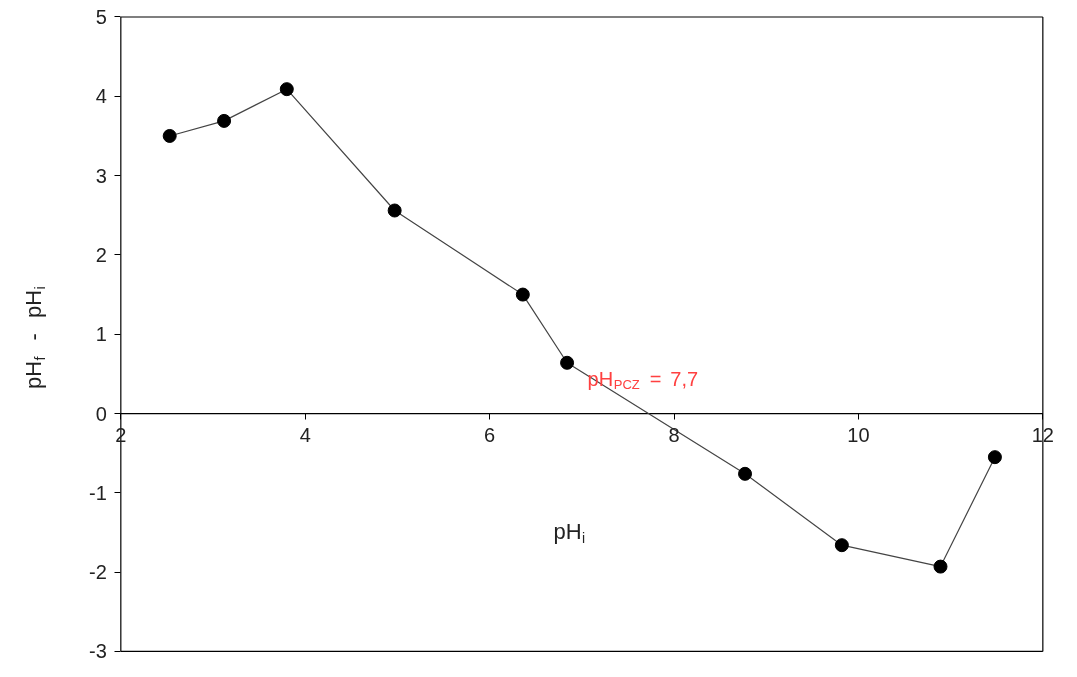 The image size is (1077, 677). Describe the element at coordinates (98, 492) in the screenshot. I see `y-tick-label: -1` at that location.